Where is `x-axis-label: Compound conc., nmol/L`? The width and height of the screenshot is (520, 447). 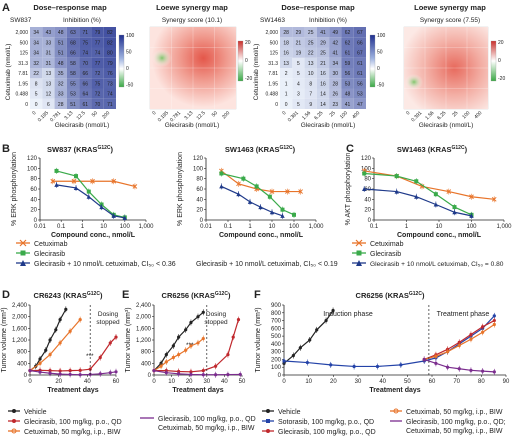 x-axis-label: Compound conc., nmol/L is located at coordinates (93, 235).